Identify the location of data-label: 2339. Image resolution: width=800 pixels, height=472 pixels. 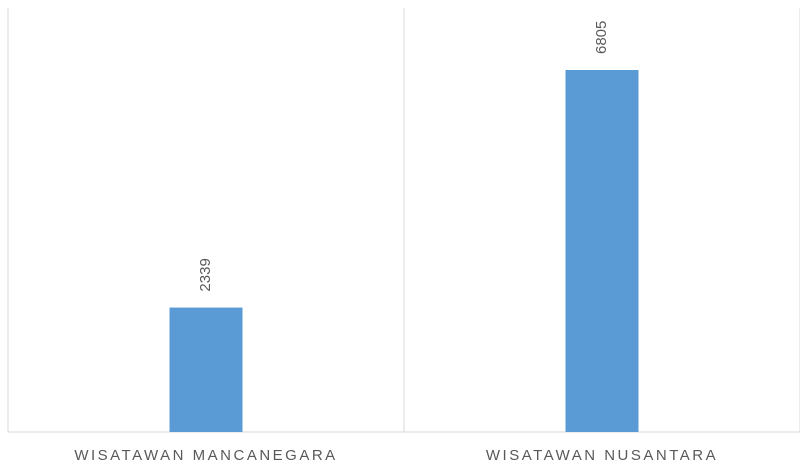
(205, 274).